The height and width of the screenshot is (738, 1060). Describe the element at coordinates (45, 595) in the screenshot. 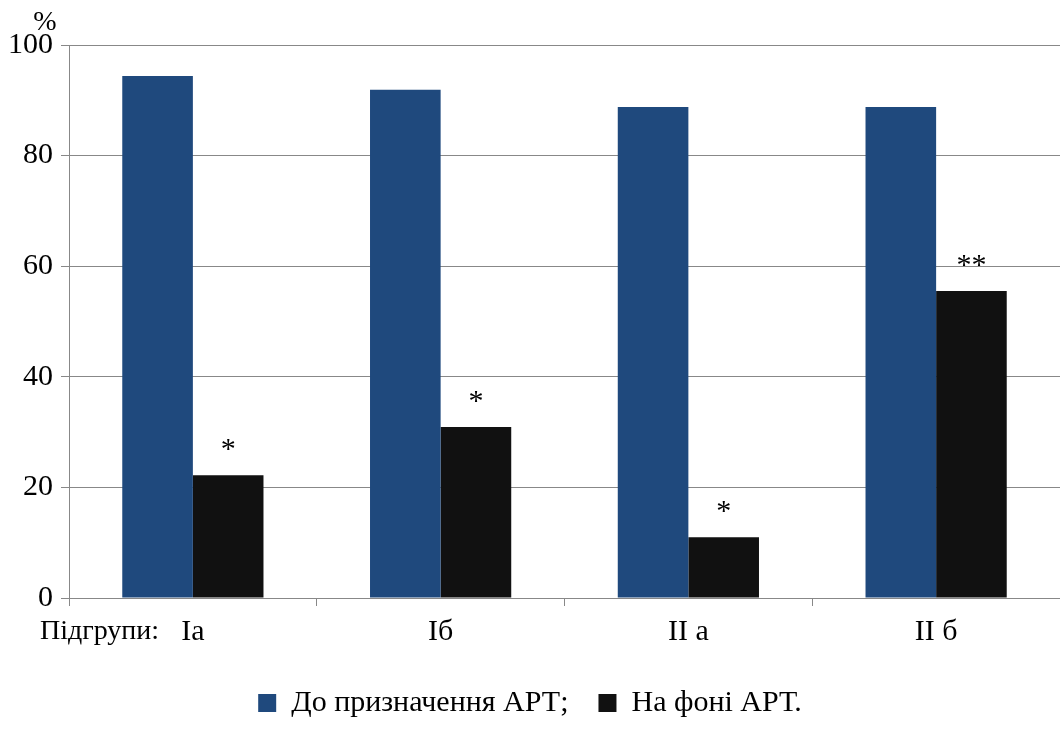

I see `y-tick-label: 0` at that location.